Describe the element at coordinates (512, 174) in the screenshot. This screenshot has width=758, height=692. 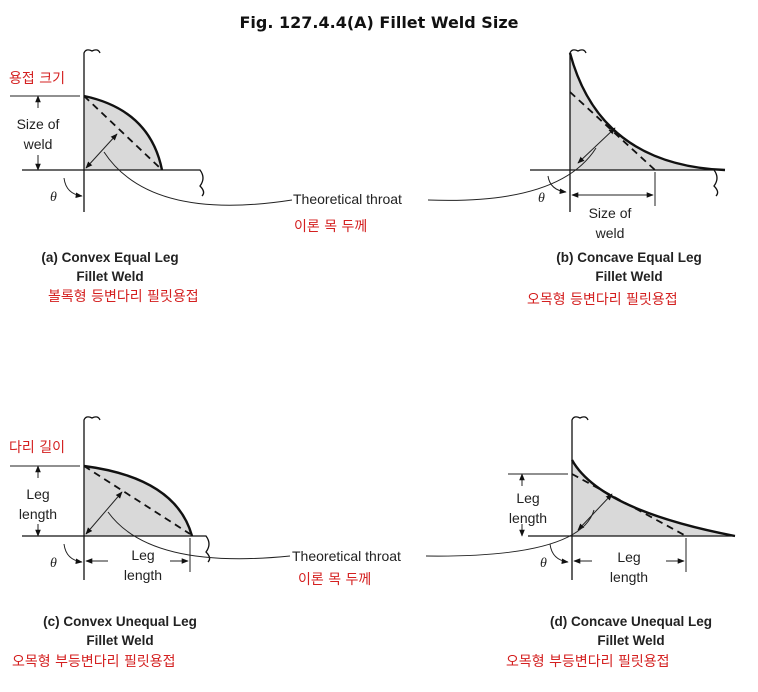
I see `throat-leader-b` at that location.